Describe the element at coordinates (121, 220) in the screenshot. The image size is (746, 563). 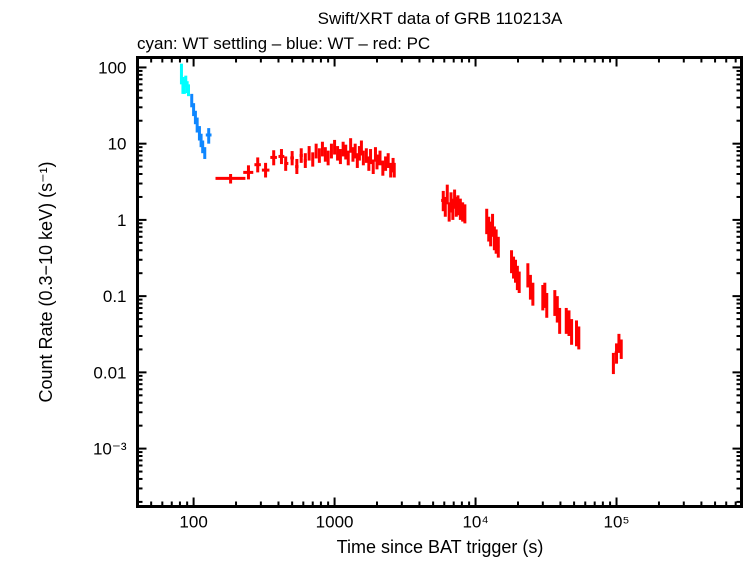
I see `y-tick-label: 1` at that location.